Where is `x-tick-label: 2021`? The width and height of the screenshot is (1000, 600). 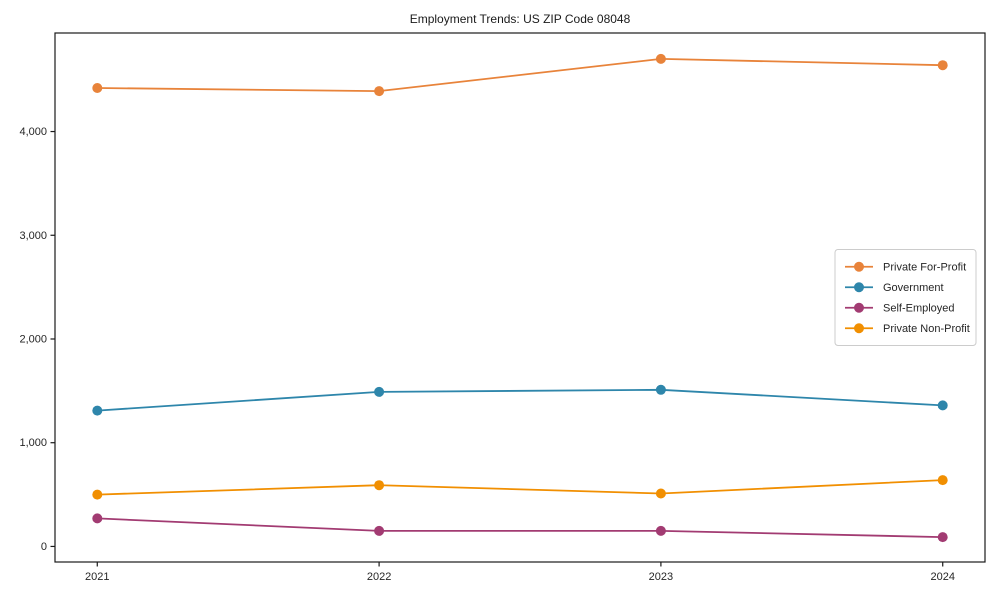 x-tick-label: 2021 is located at coordinates (97, 577).